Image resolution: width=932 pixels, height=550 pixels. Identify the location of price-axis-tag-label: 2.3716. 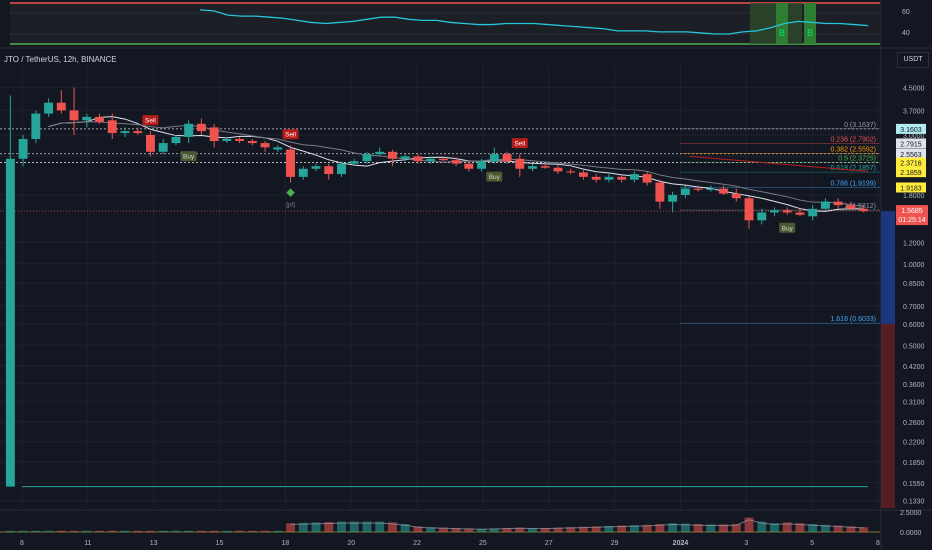
(911, 164).